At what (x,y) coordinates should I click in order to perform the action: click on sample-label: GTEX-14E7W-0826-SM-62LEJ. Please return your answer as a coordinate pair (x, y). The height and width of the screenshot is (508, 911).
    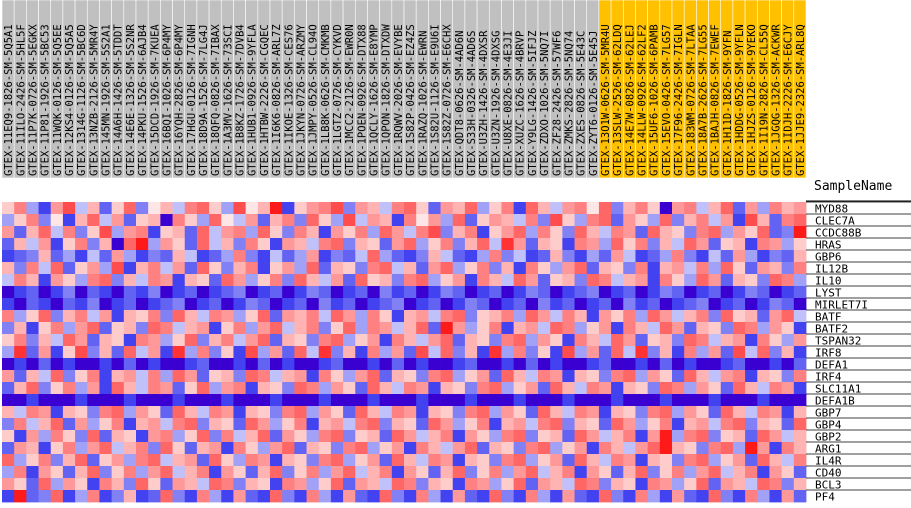
    Looking at the image, I should click on (630, 100).